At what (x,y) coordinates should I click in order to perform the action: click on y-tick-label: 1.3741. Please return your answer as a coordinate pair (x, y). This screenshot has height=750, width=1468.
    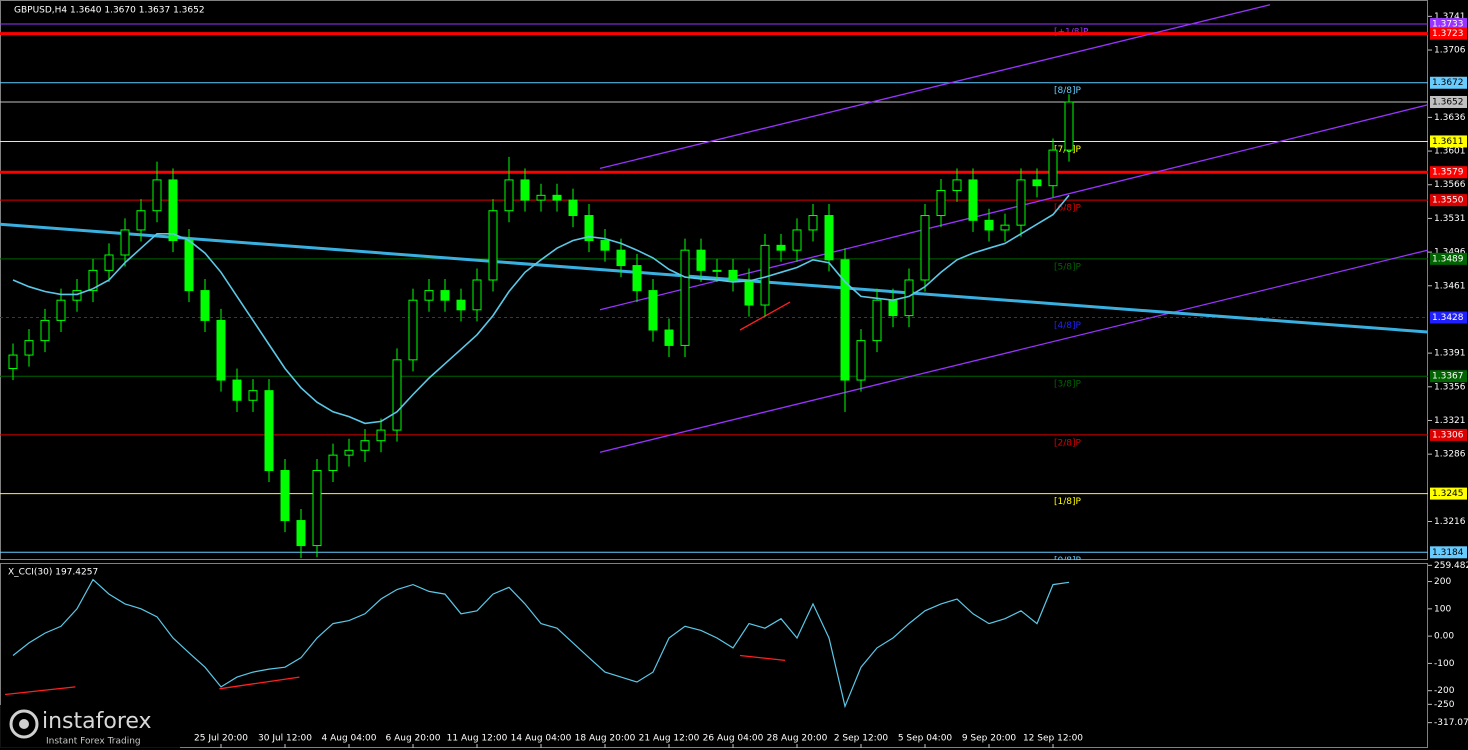
    Looking at the image, I should click on (1450, 17).